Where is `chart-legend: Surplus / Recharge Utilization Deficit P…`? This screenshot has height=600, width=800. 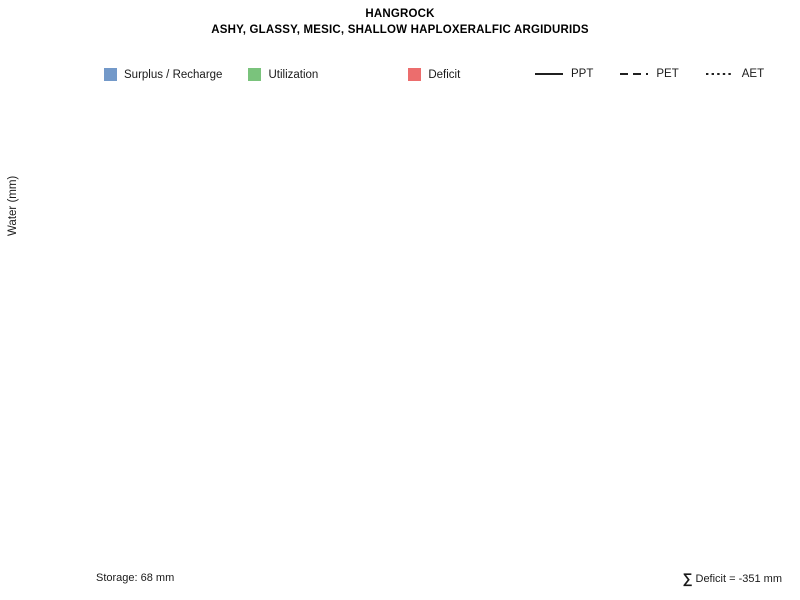 chart-legend: Surplus / Recharge Utilization Deficit P… is located at coordinates (400, 79).